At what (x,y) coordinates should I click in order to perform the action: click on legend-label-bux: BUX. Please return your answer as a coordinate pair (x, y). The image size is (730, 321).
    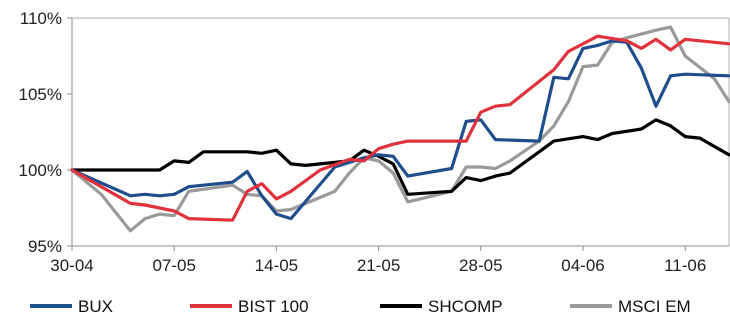
    Looking at the image, I should click on (95, 306).